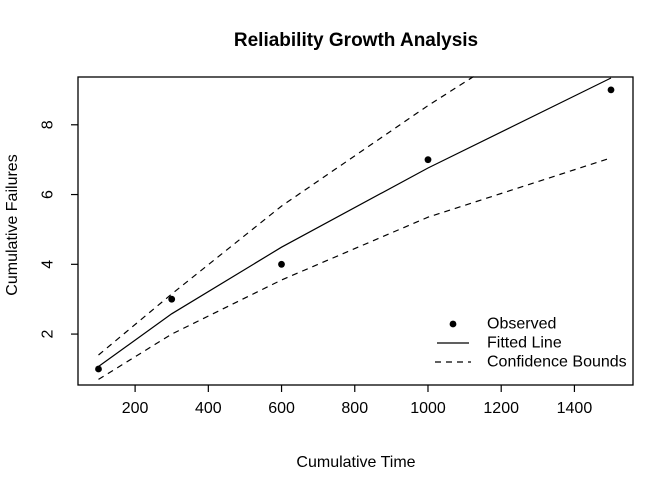 Image resolution: width=672 pixels, height=480 pixels. Describe the element at coordinates (453, 324) in the screenshot. I see `legend-point-marker` at that location.